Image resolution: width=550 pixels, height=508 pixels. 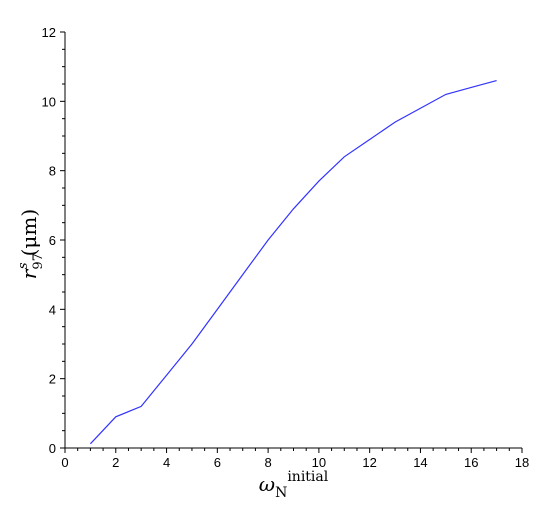 I want to click on y-axis-title-superscript: s, so click(x=23, y=265).